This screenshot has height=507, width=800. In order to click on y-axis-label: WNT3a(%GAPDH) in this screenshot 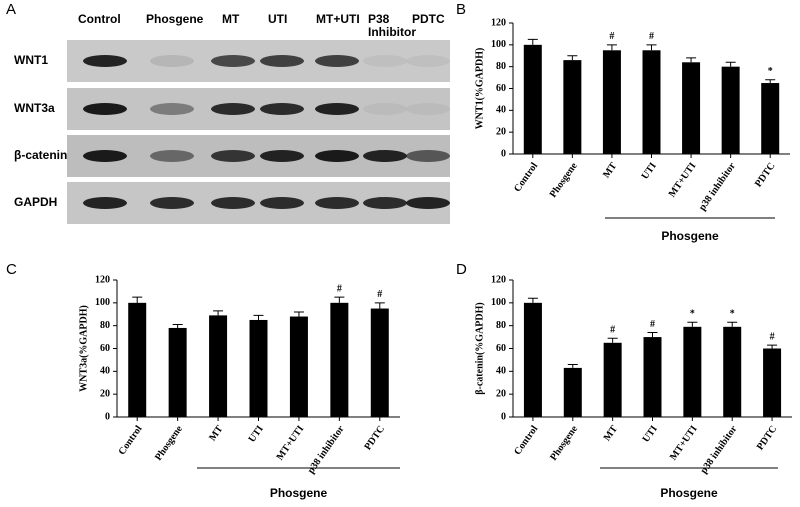, I will do `click(83, 348)`.